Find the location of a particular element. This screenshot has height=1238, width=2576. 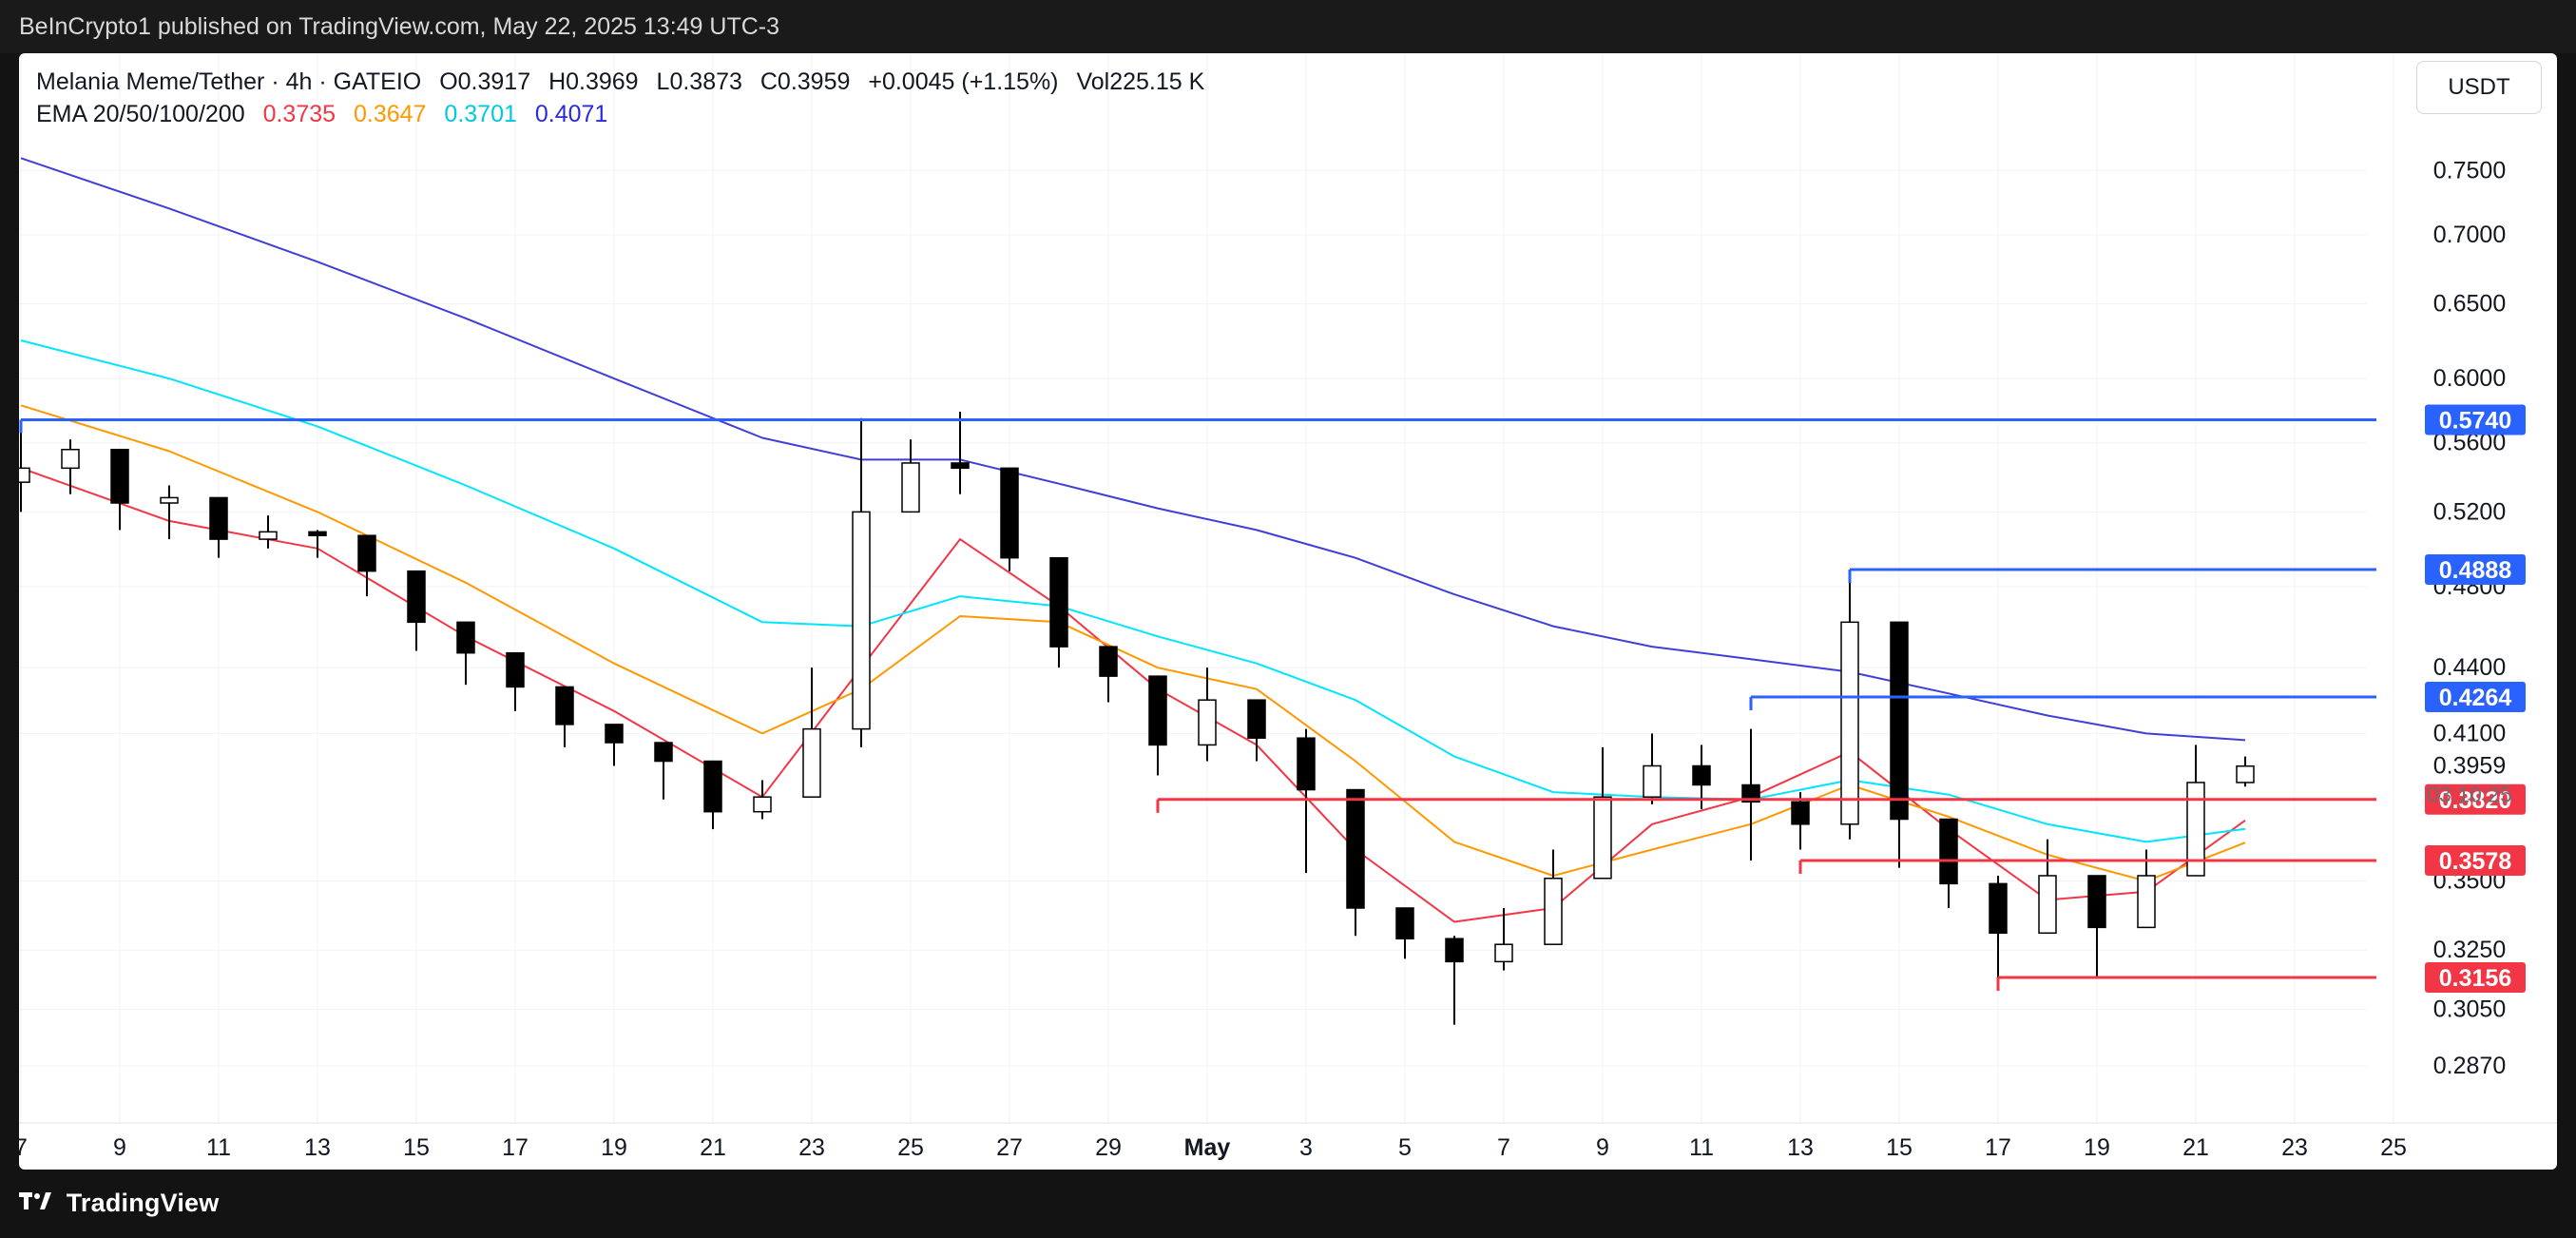

x-tick-label: 13 is located at coordinates (317, 1148).